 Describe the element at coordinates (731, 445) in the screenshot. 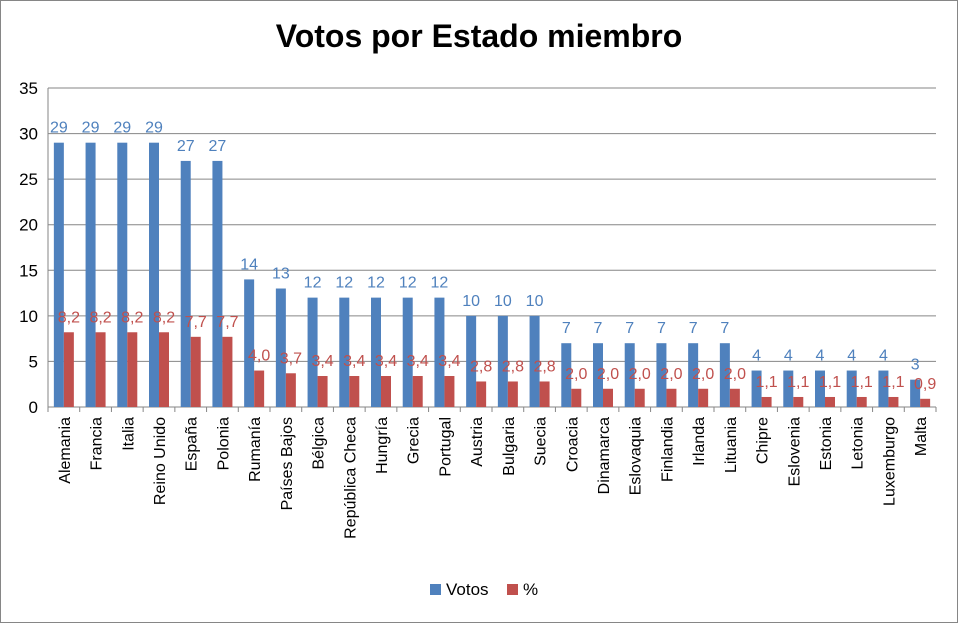

I see `category-label: Lituania` at that location.